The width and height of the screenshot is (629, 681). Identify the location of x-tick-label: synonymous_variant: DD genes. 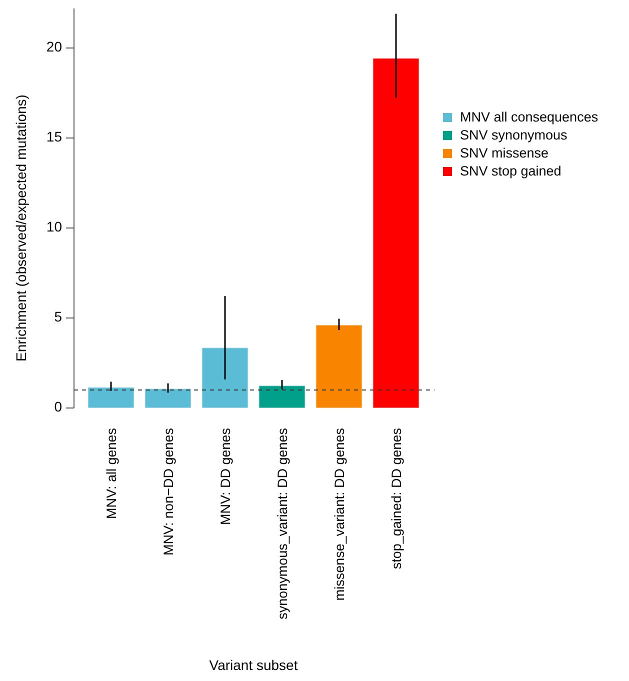
(282, 524).